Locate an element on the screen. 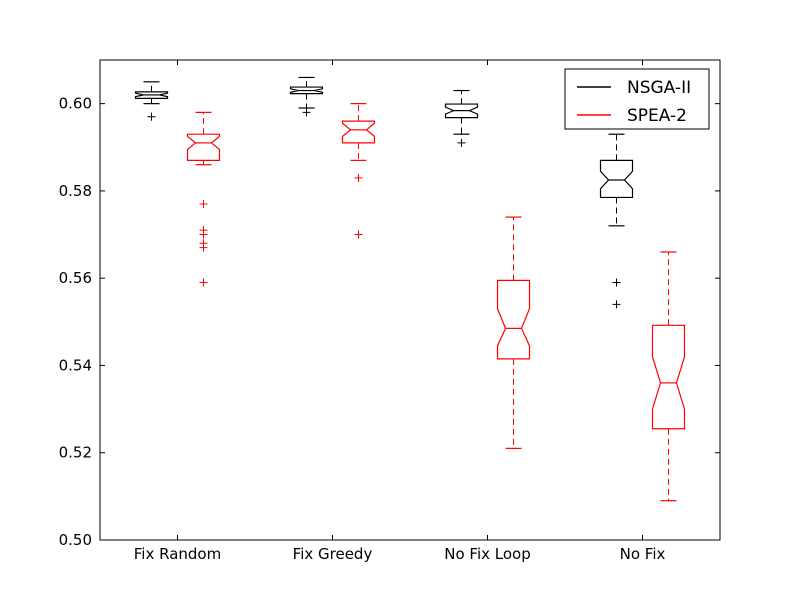 This screenshot has width=800, height=600. x-tick-label: No Fix is located at coordinates (643, 554).